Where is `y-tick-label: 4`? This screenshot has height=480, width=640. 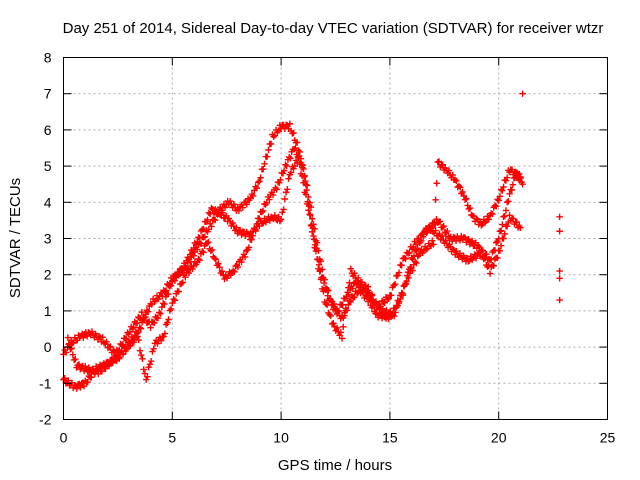
y-tick-label: 4 is located at coordinates (48, 202).